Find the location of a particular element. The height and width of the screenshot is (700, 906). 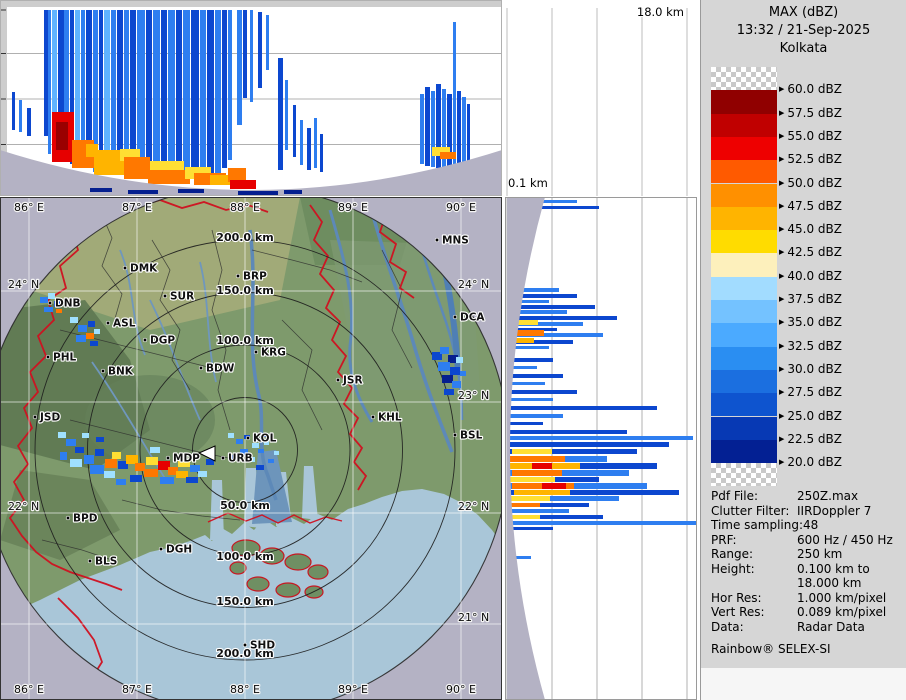

range-ring-label: 200.0 km is located at coordinates (244, 237).